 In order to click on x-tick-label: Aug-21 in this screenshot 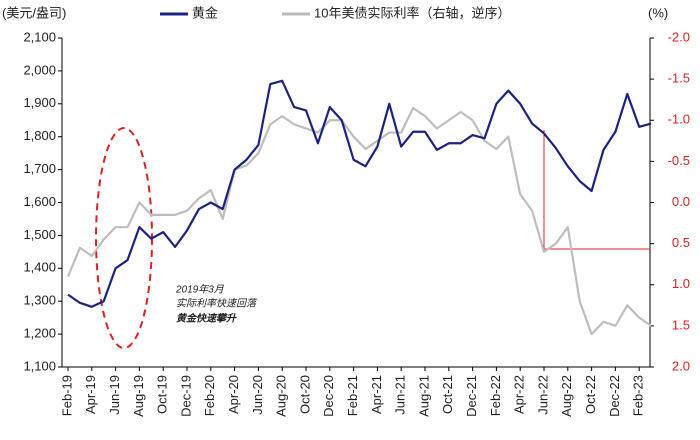, I will do `click(423, 396)`.